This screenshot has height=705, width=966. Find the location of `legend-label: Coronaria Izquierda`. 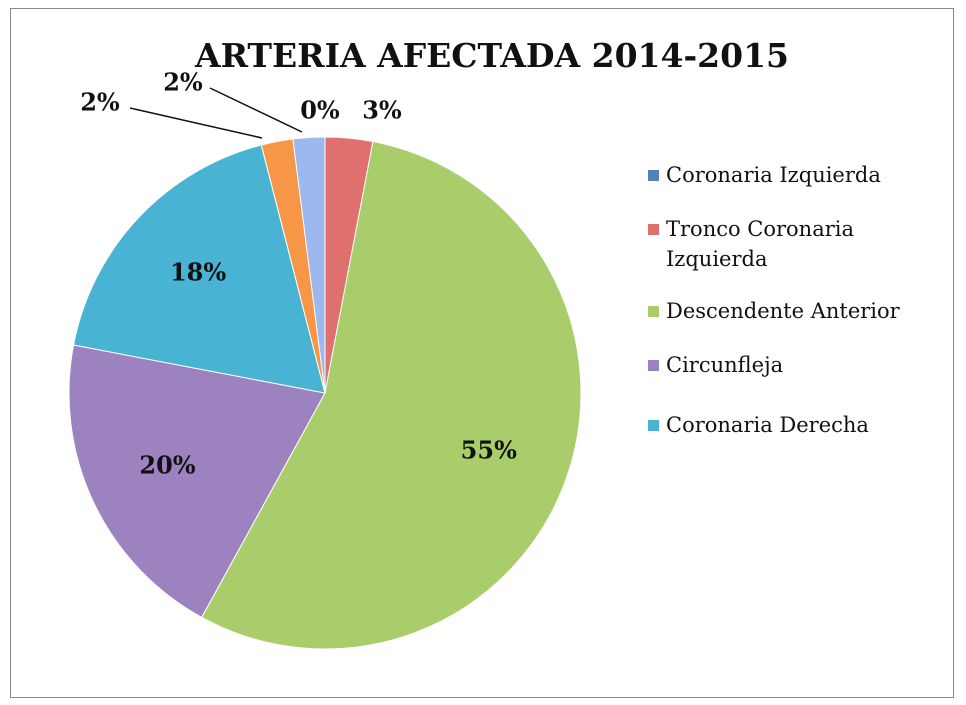

legend-label: Coronaria Izquierda is located at coordinates (773, 175).